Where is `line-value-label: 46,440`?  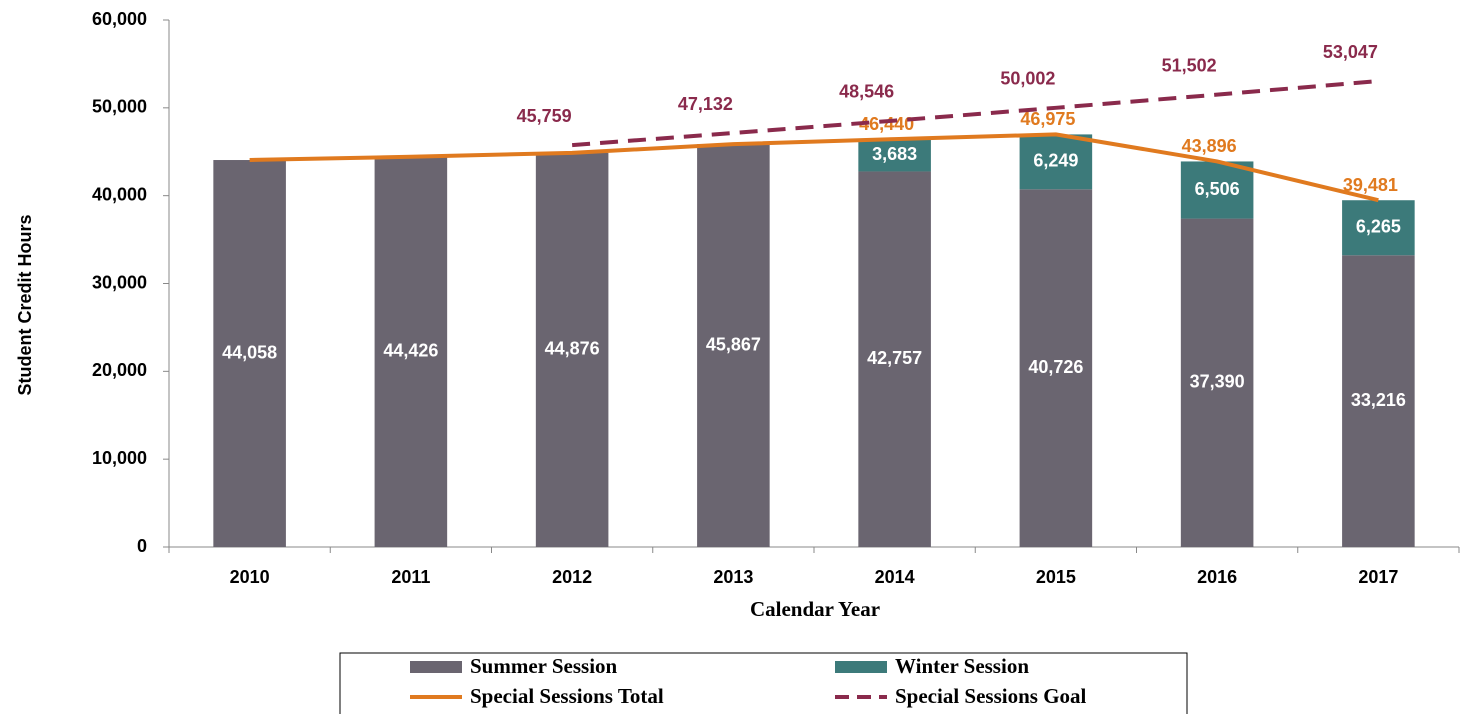
line-value-label: 46,440 is located at coordinates (886, 124).